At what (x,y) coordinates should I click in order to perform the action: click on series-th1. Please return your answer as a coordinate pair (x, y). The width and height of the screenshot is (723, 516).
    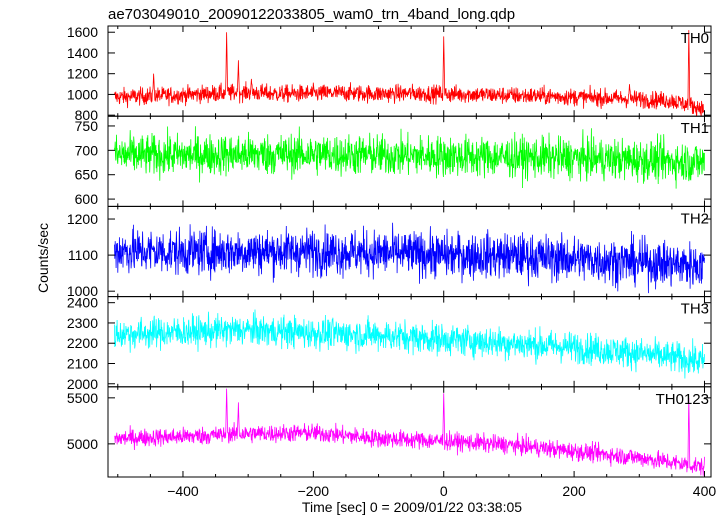
    Looking at the image, I should click on (409, 157).